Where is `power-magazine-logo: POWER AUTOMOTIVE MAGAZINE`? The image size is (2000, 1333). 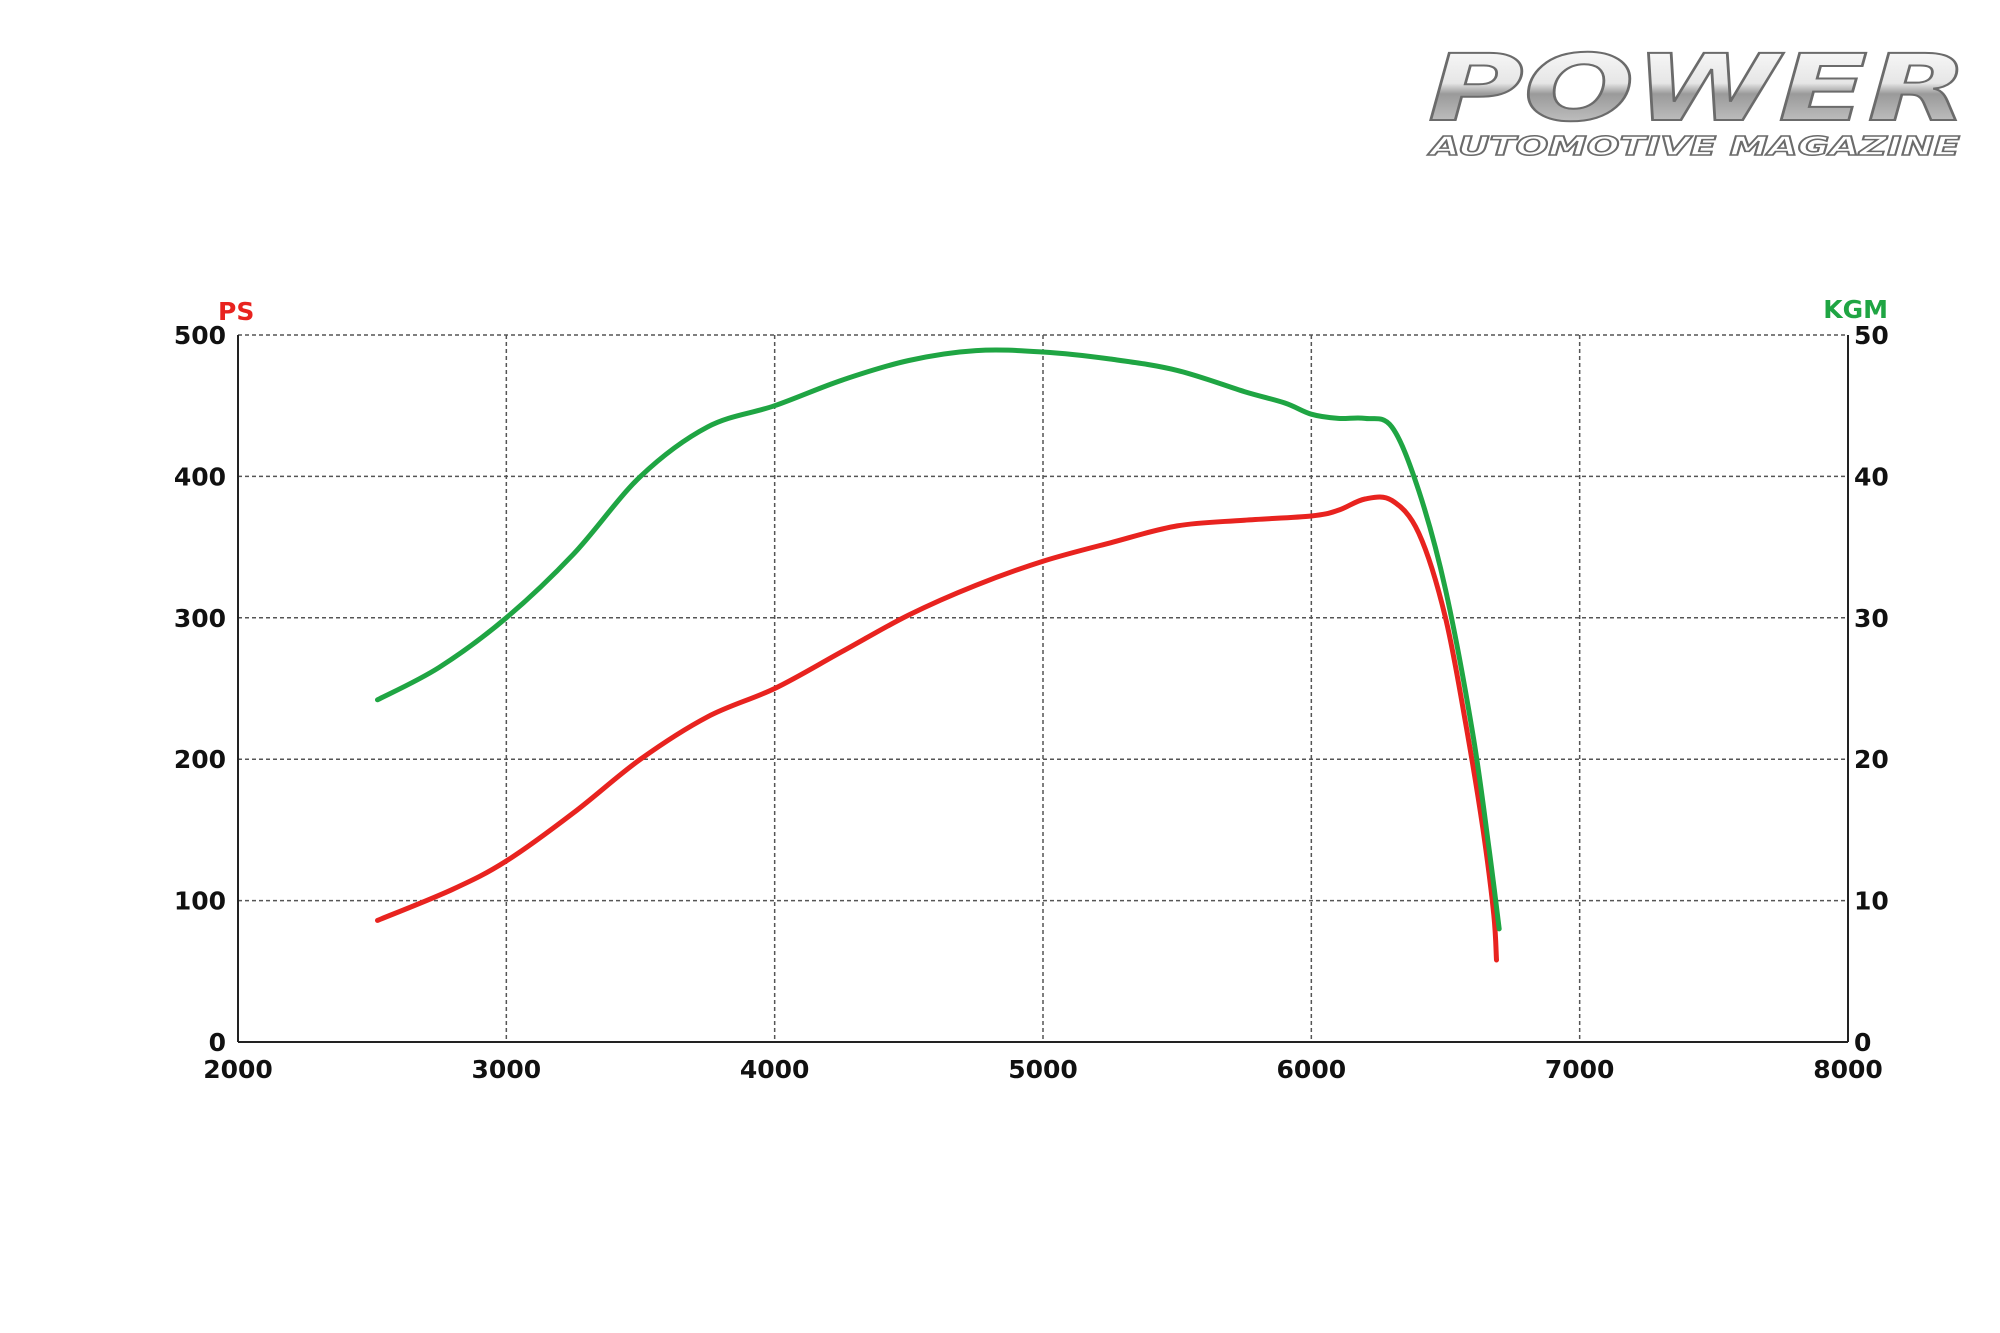 power-magazine-logo: POWER AUTOMOTIVE MAGAZINE is located at coordinates (1700, 104).